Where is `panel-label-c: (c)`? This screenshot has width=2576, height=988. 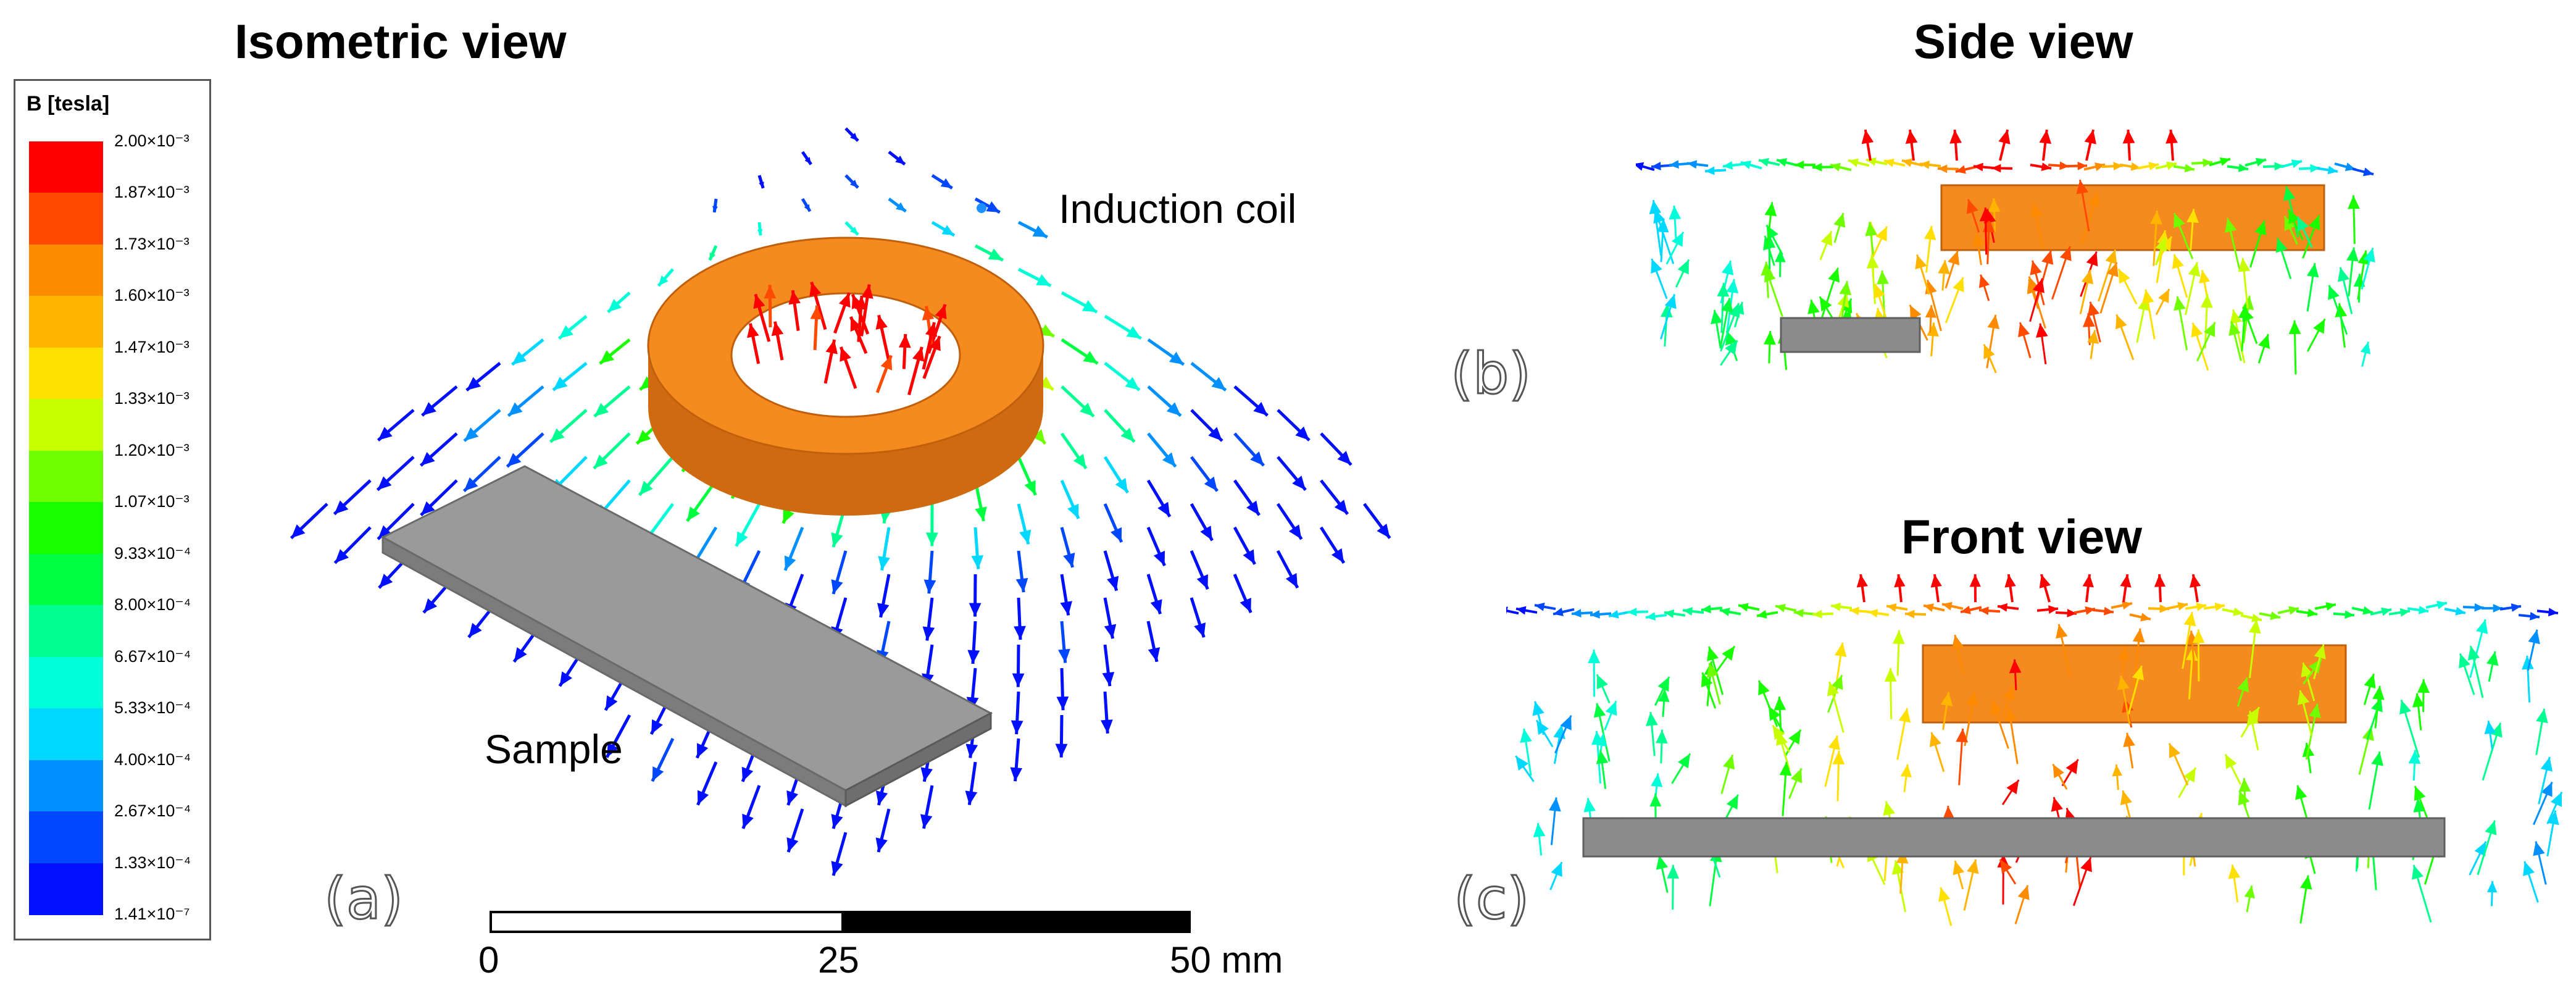 panel-label-c: (c) is located at coordinates (1491, 899).